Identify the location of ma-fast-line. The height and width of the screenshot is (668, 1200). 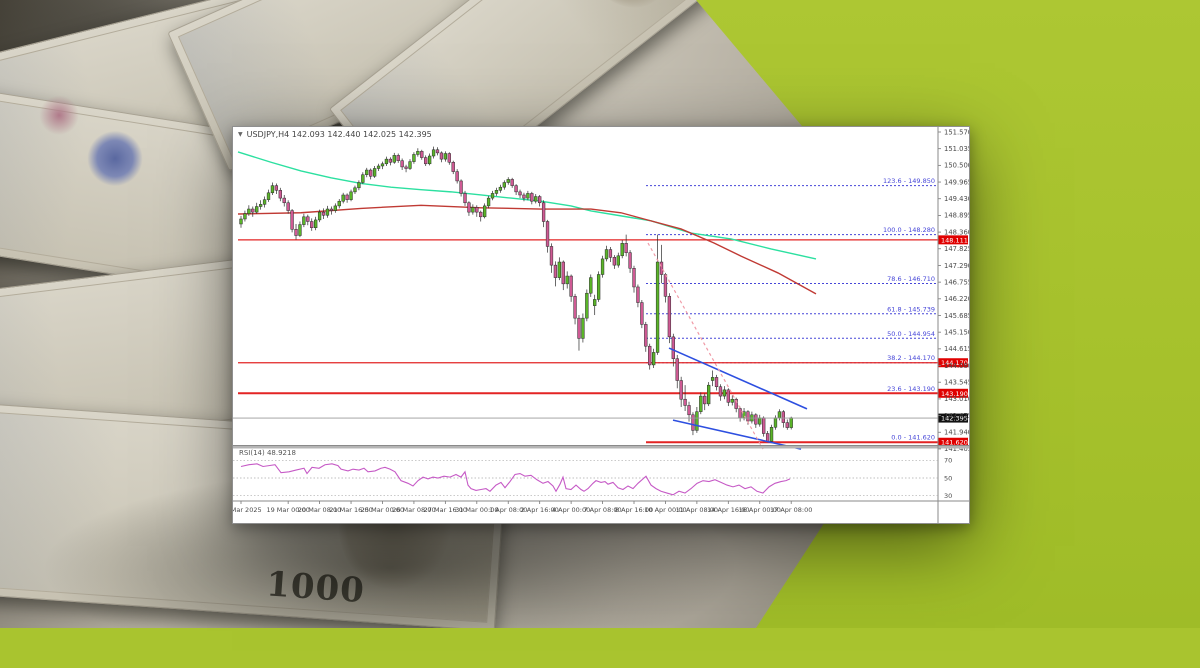
(527, 205).